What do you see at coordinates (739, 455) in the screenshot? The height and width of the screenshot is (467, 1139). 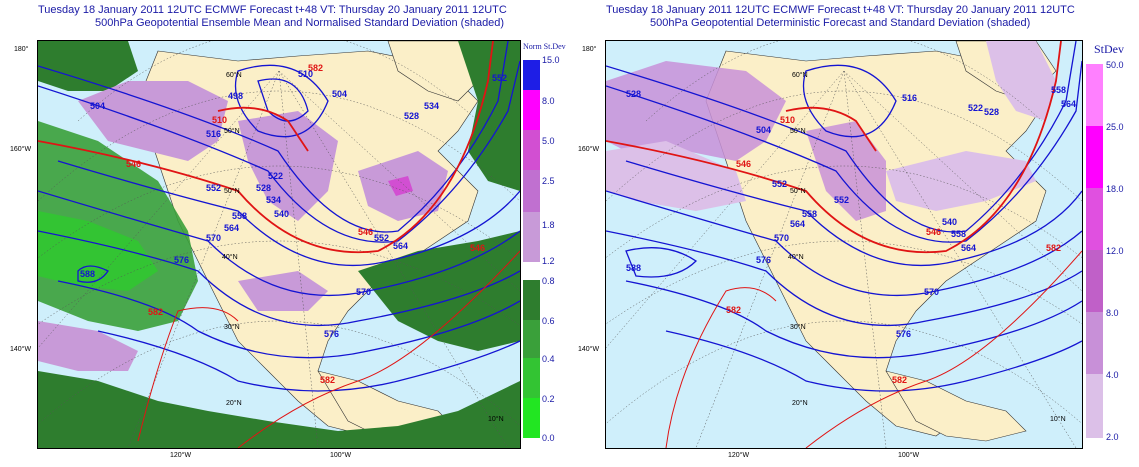 I see `right-lon-label-120w: 120°W` at bounding box center [739, 455].